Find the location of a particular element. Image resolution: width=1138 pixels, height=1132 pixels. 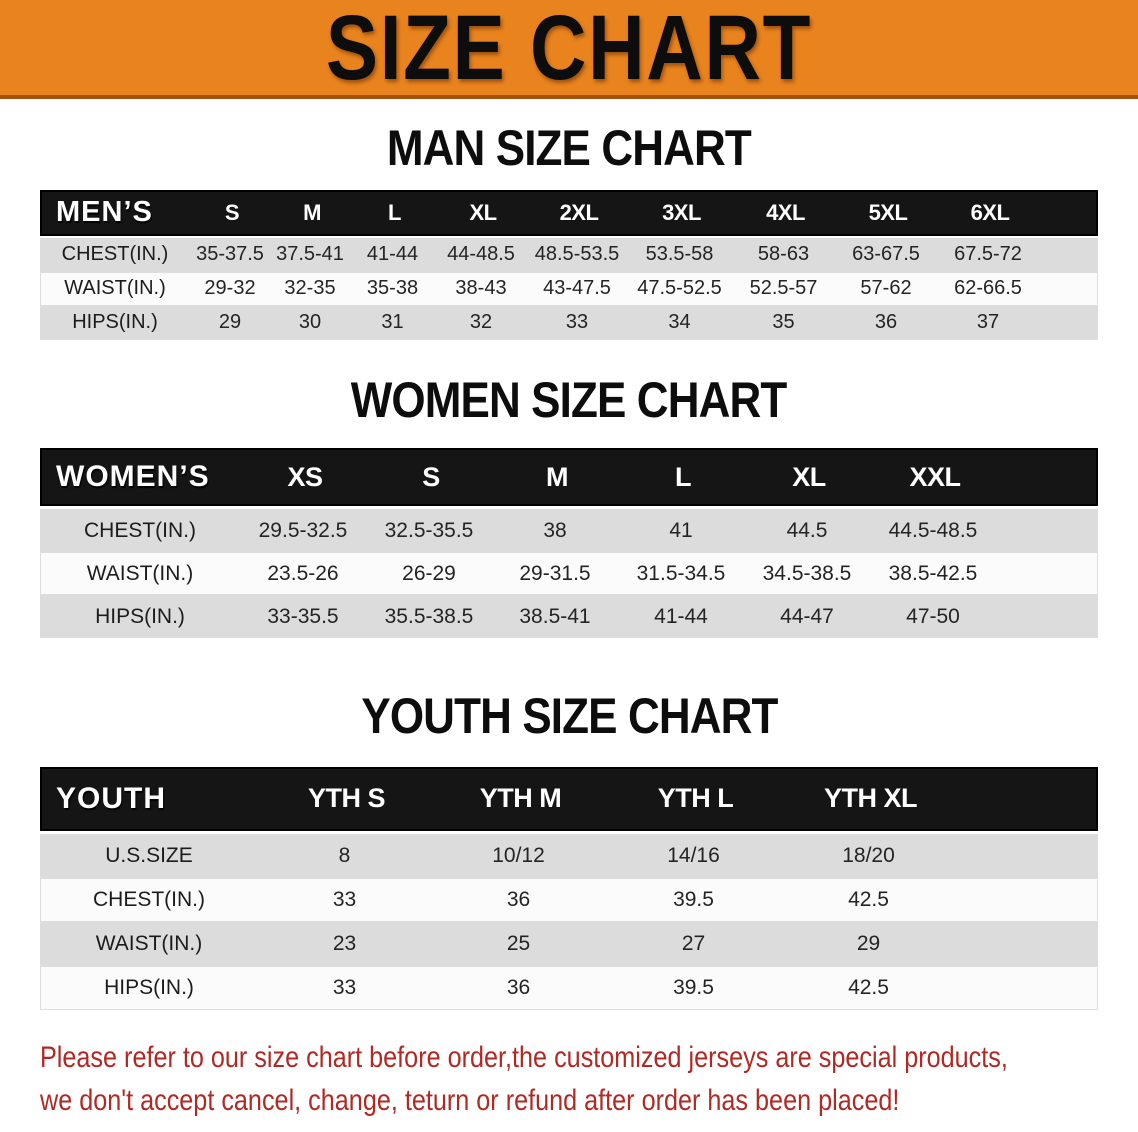

women-size-chart-heading: WOMEN SIZE CHART is located at coordinates (569, 399).